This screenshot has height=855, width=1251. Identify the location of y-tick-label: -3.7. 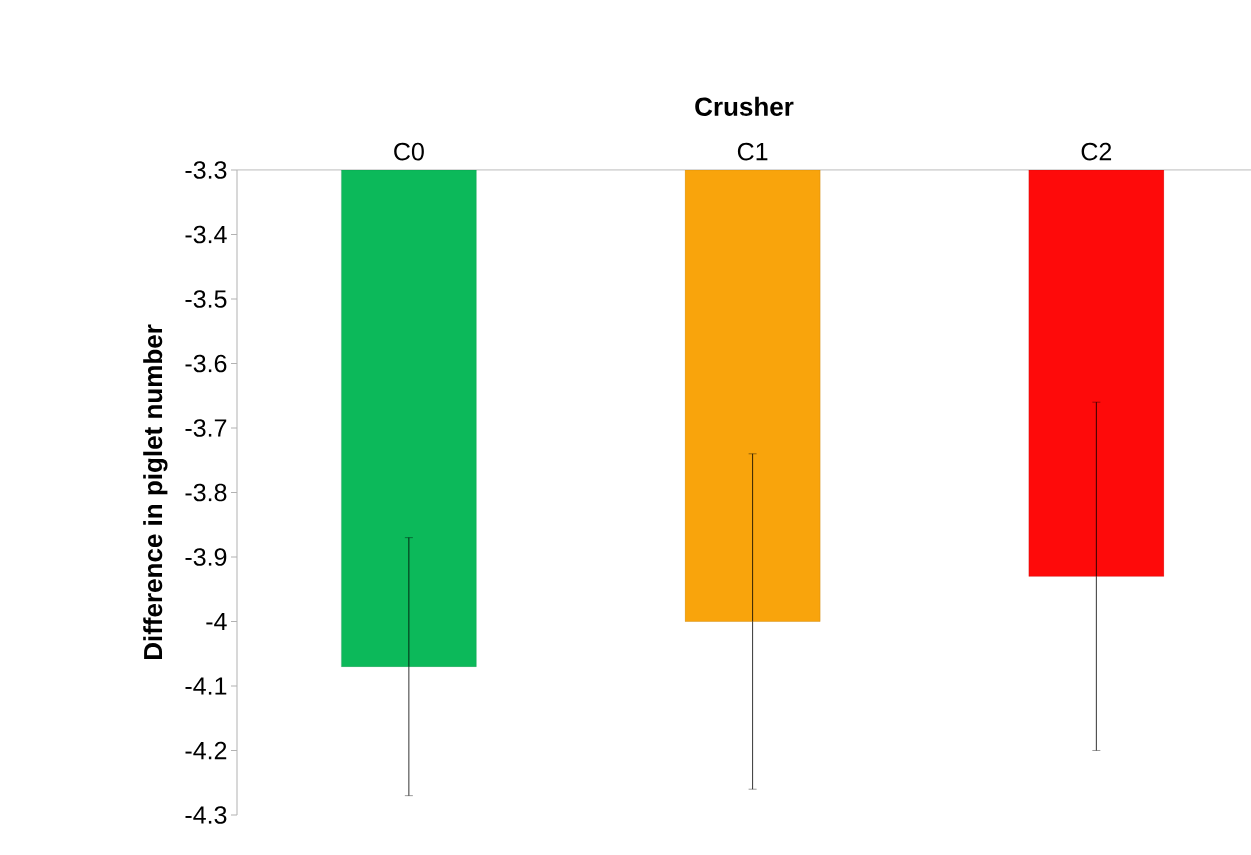
(206, 428).